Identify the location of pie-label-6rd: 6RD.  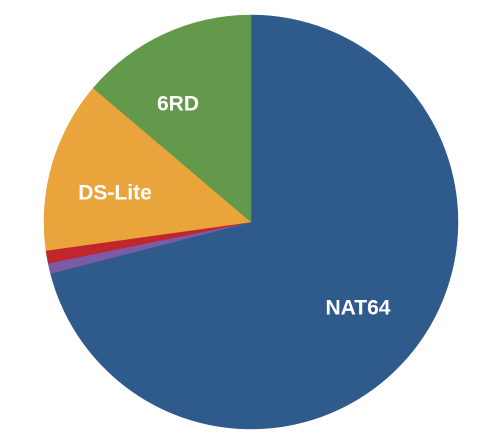
(178, 104).